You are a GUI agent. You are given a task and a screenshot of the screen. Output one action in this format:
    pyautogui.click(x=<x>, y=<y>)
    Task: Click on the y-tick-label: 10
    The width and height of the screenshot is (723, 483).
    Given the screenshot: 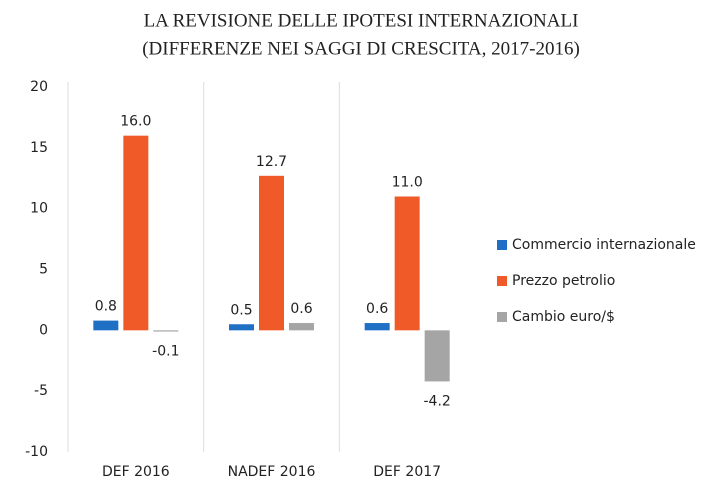 What is the action you would take?
    pyautogui.click(x=39, y=209)
    